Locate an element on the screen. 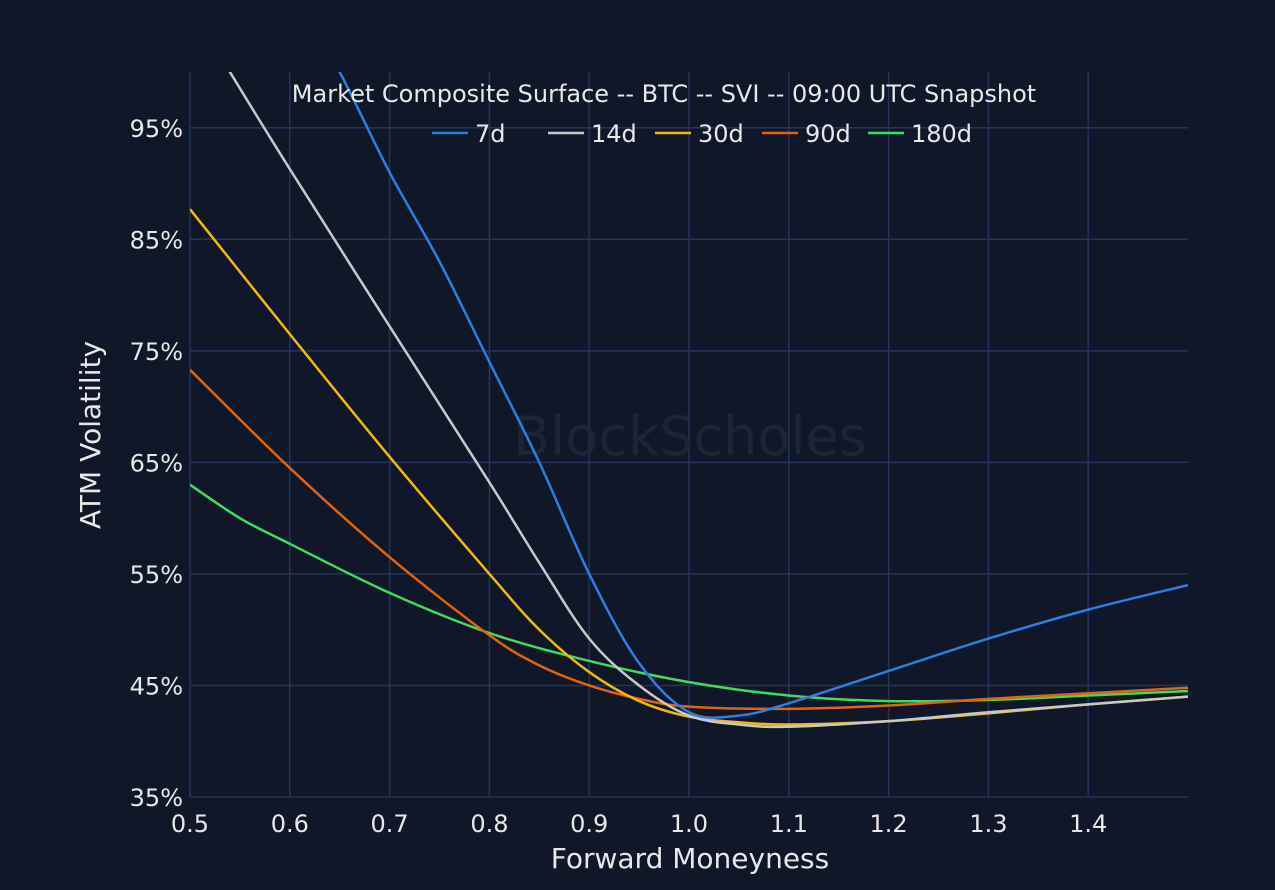 This screenshot has height=890, width=1275. y-tick-label: 95% is located at coordinates (156, 129).